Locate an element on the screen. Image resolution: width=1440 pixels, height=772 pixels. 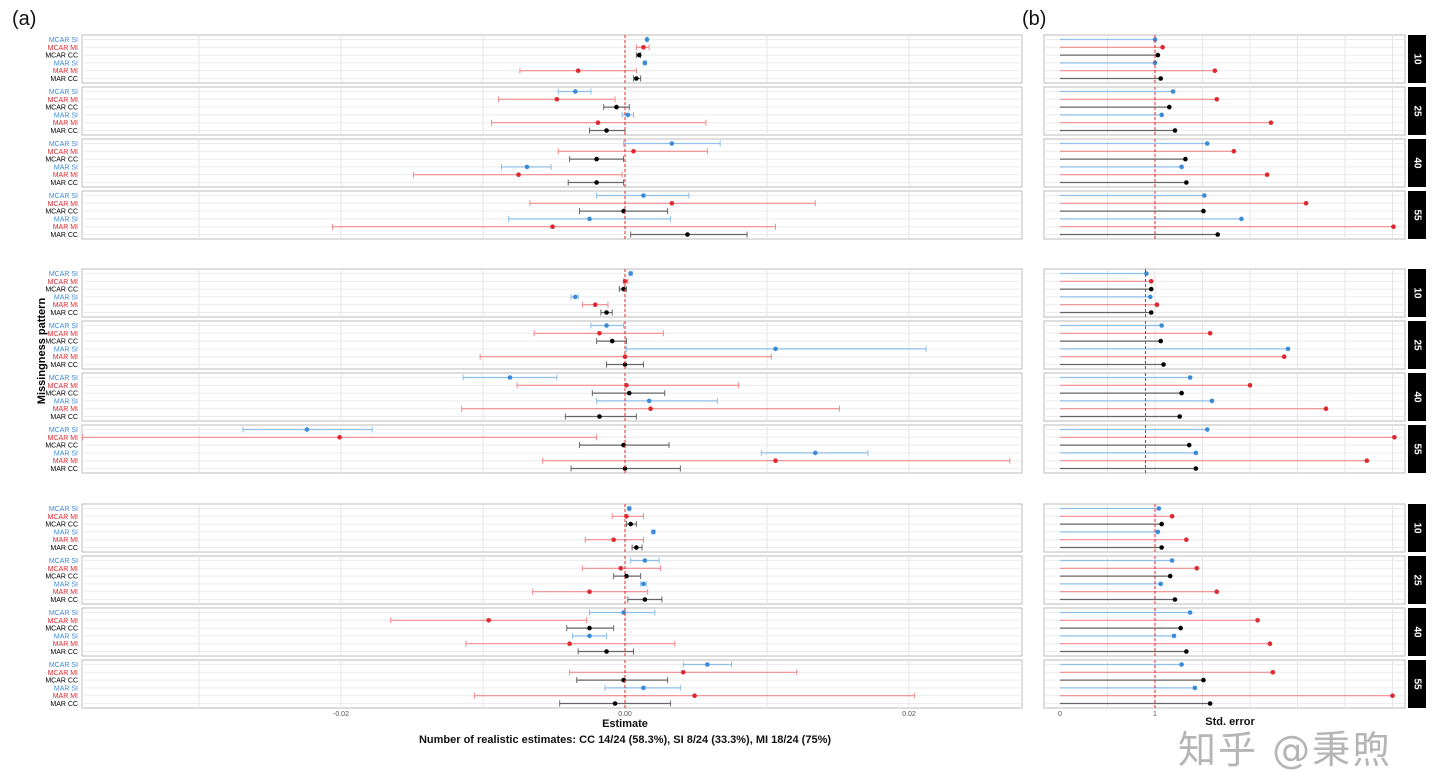
facet-strip-label: 25 is located at coordinates (1416, 345).